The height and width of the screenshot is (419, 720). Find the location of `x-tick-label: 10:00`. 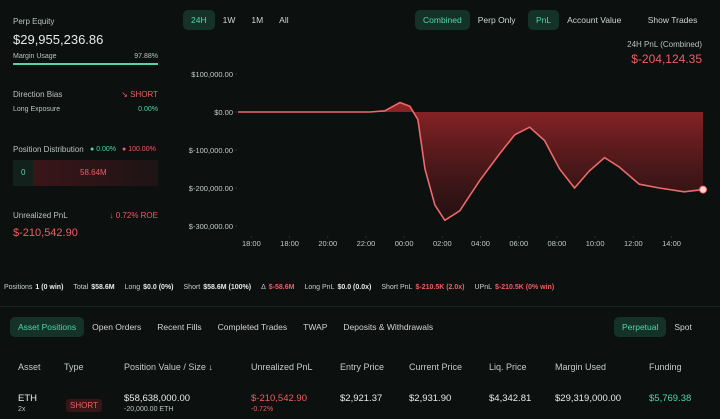

x-tick-label: 10:00 is located at coordinates (595, 243).